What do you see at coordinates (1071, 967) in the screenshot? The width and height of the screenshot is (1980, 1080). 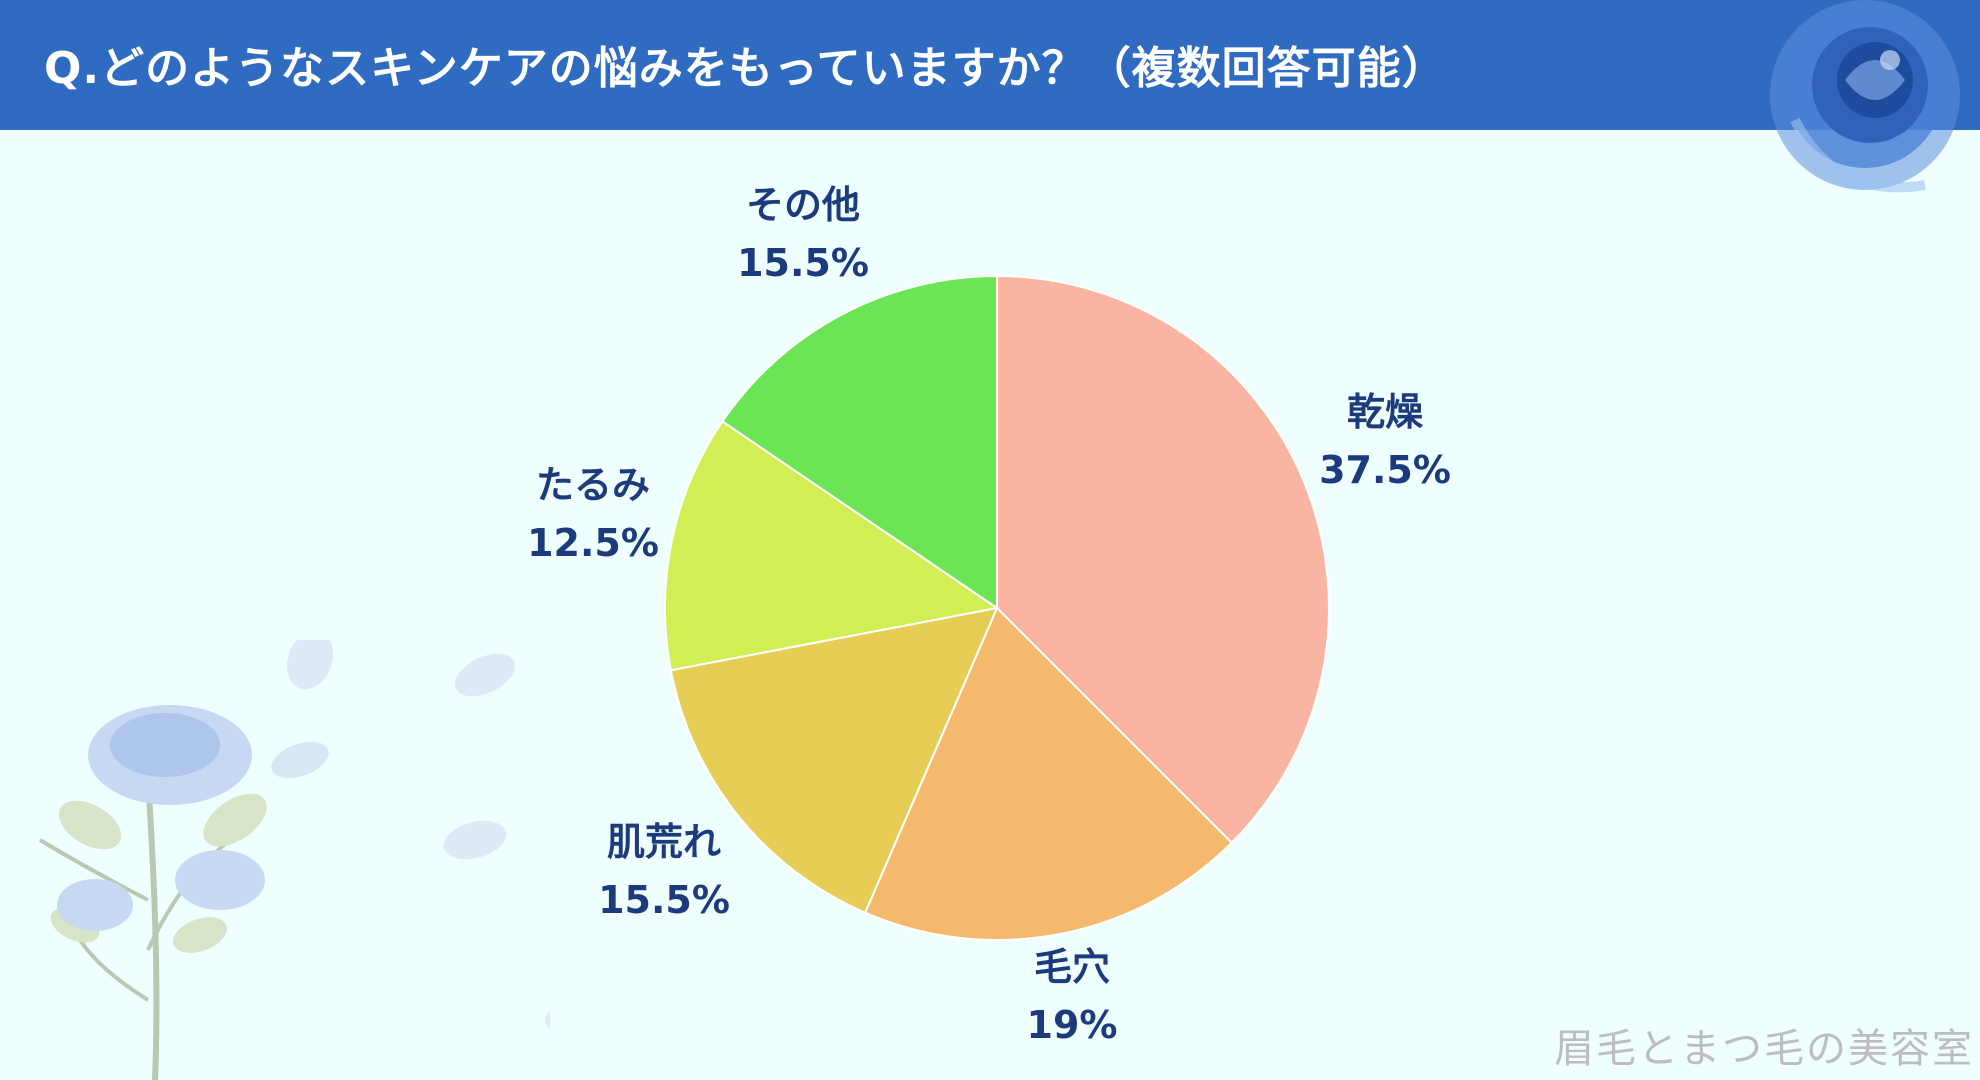 I see `category-label: 毛穴` at bounding box center [1071, 967].